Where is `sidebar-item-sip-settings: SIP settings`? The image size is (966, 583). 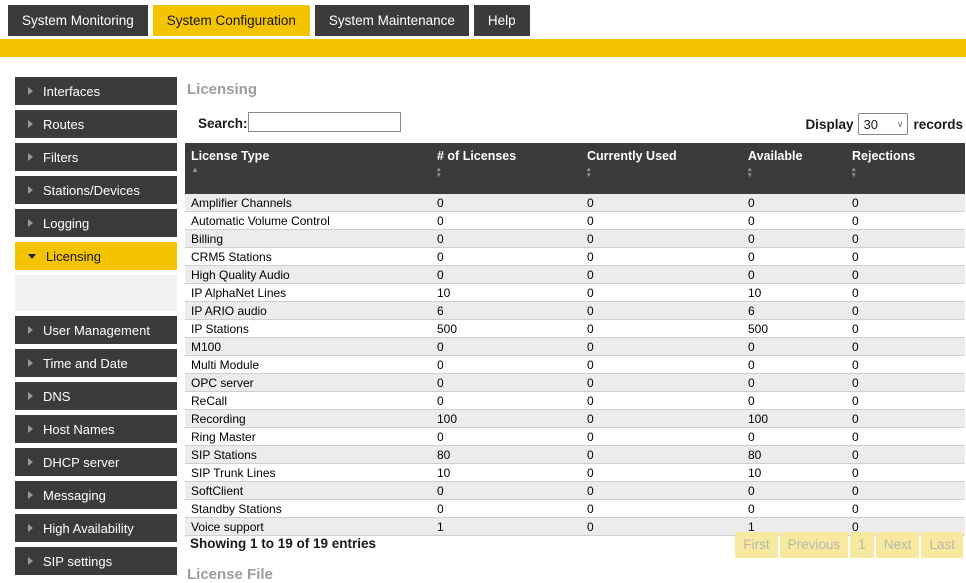 sidebar-item-sip-settings: SIP settings is located at coordinates (96, 561).